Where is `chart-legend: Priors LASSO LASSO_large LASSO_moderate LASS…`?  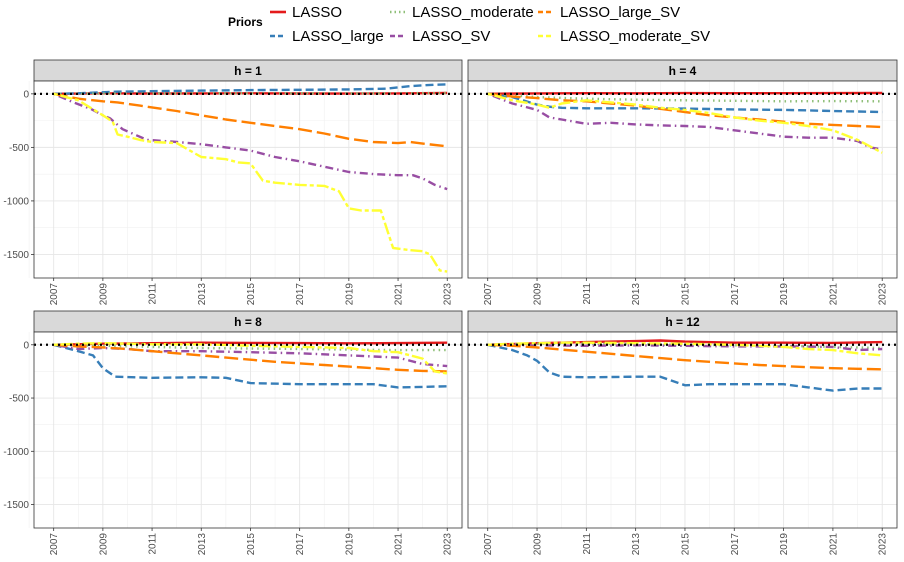
chart-legend: Priors LASSO LASSO_large LASSO_moderate LASS… is located at coordinates (469, 24).